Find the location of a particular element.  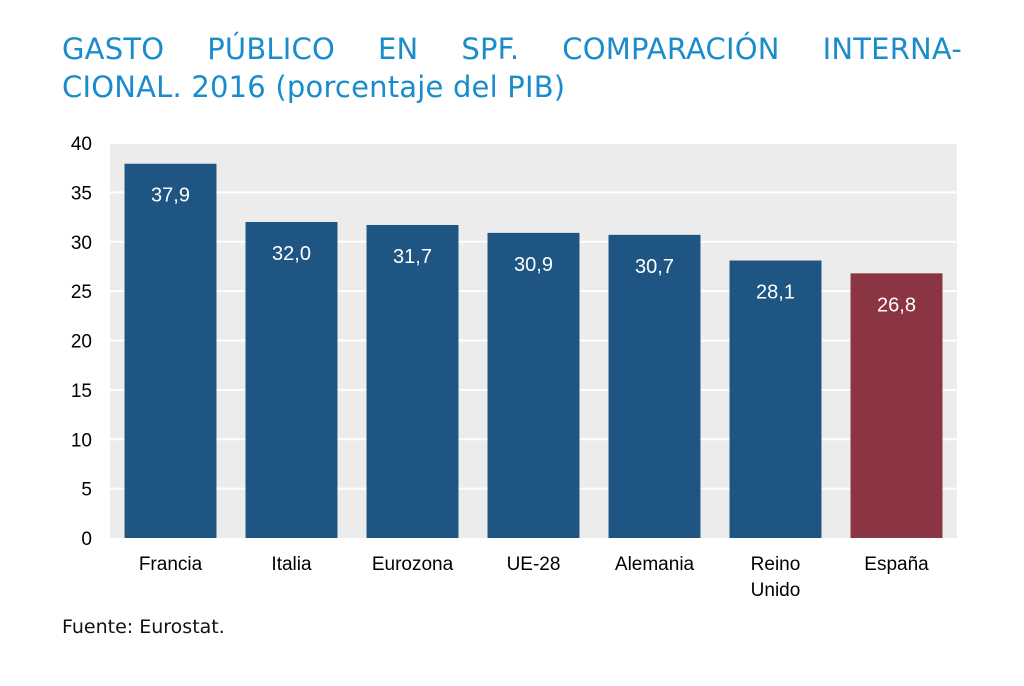

y-tick-label: 20 is located at coordinates (81, 342).